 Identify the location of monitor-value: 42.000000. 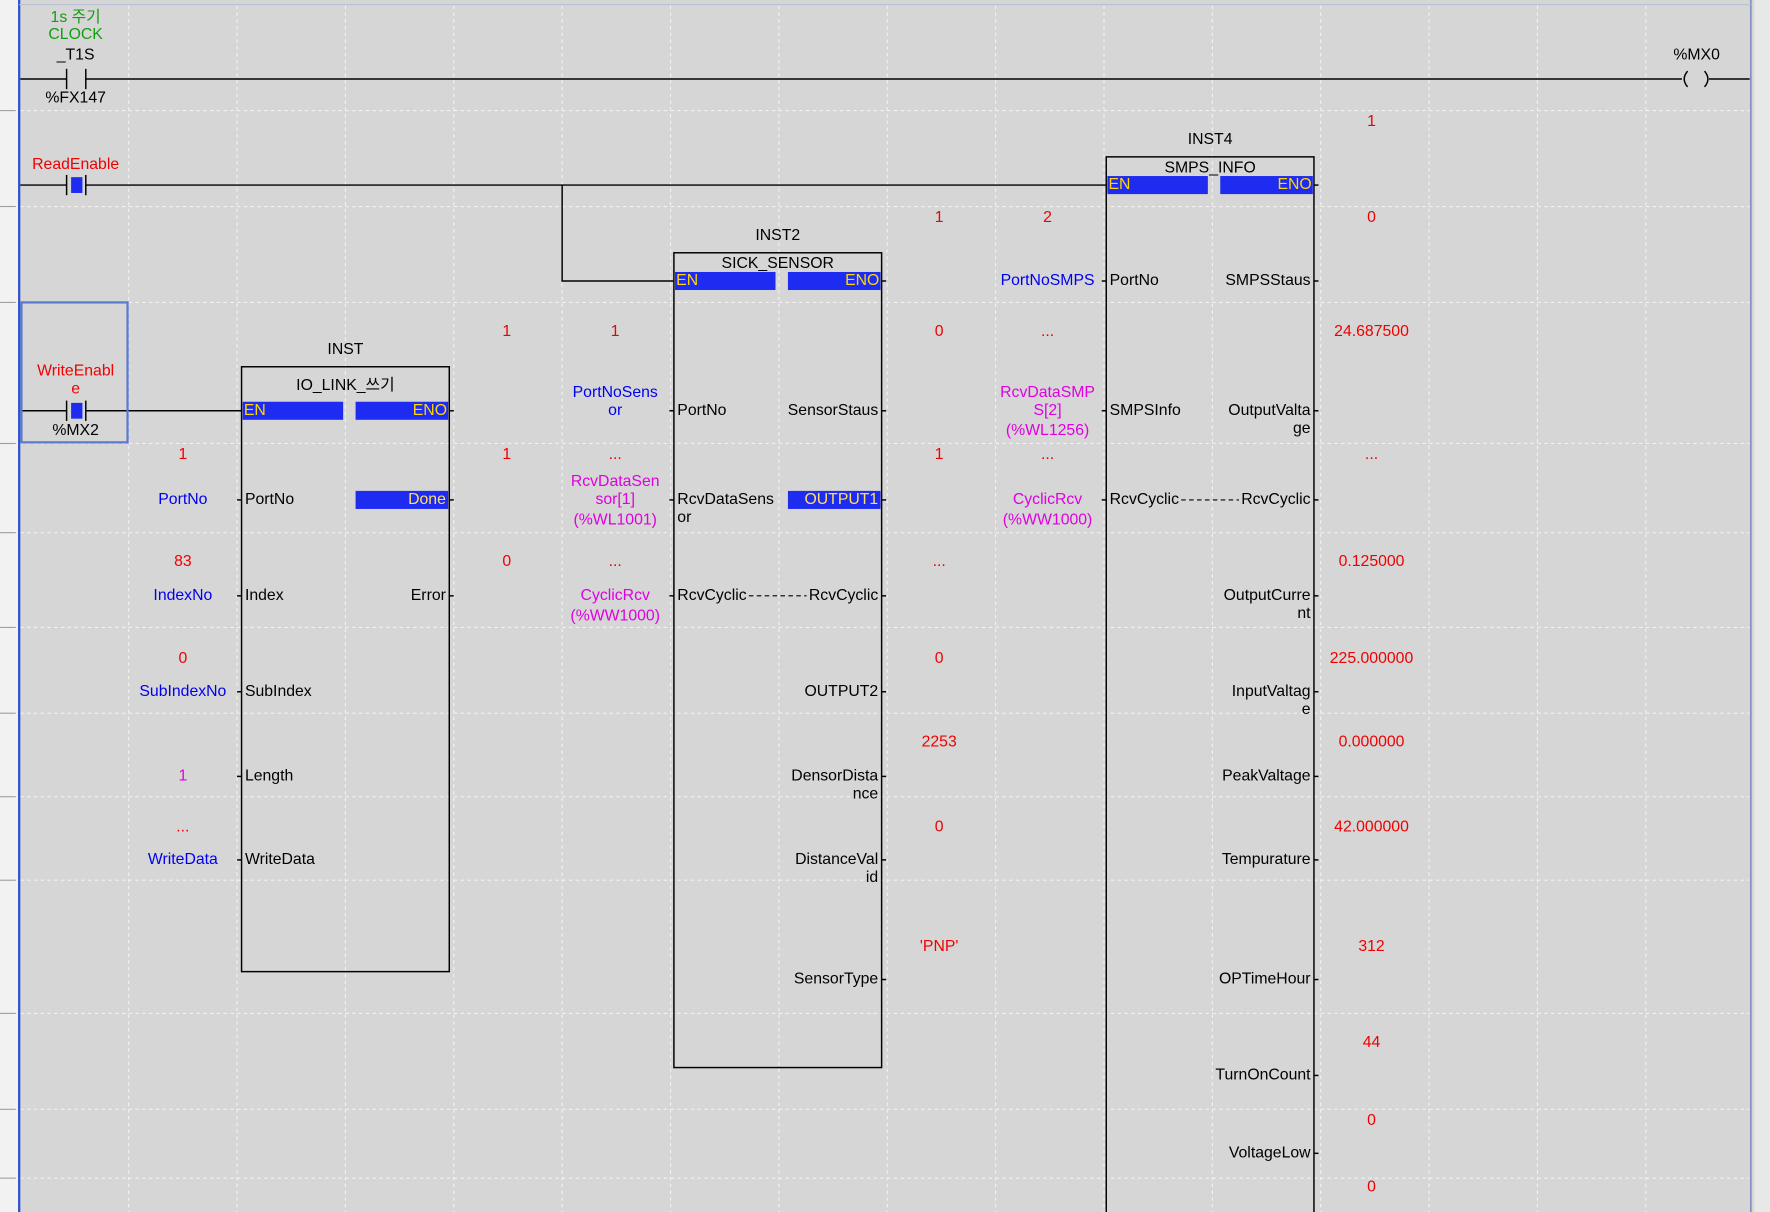
(1371, 826).